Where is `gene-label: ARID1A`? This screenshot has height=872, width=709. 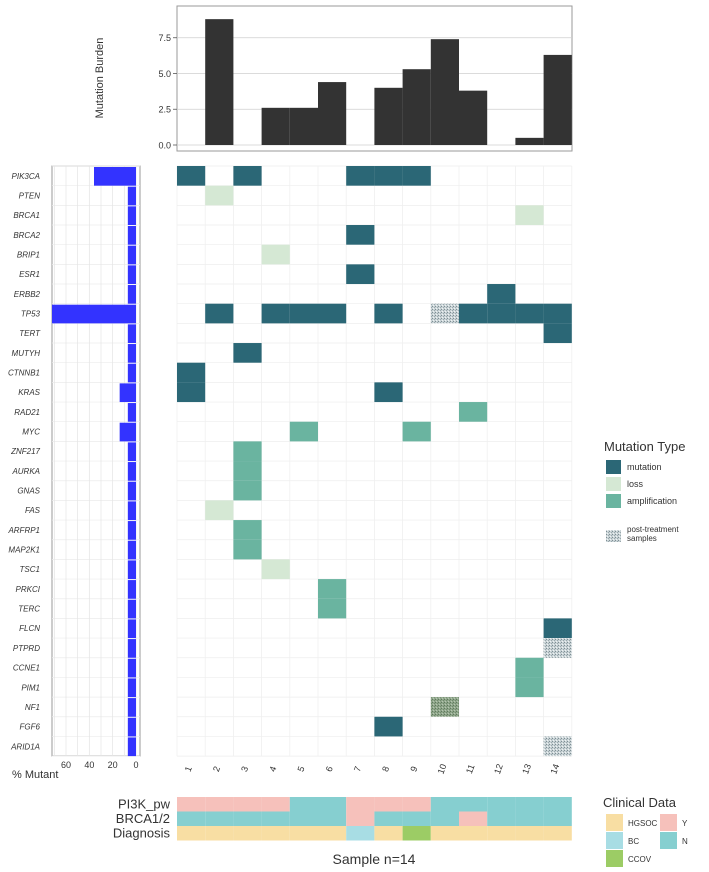
gene-label: ARID1A is located at coordinates (25, 746).